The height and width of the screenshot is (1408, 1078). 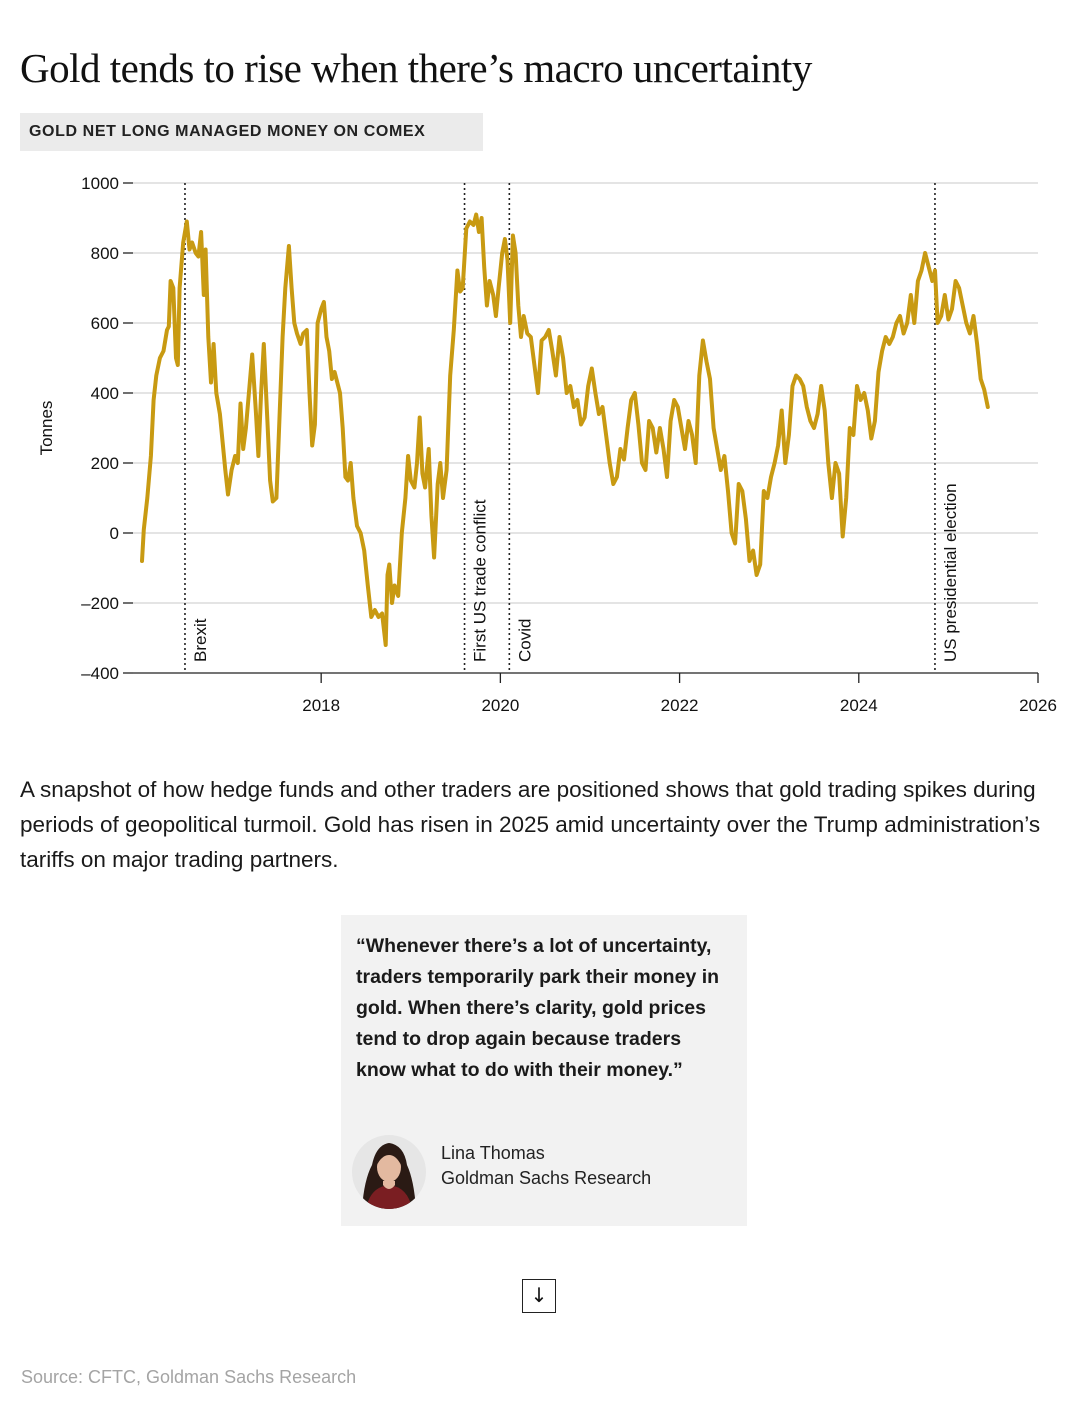 I want to click on scroll-down-button: ↓, so click(x=539, y=1296).